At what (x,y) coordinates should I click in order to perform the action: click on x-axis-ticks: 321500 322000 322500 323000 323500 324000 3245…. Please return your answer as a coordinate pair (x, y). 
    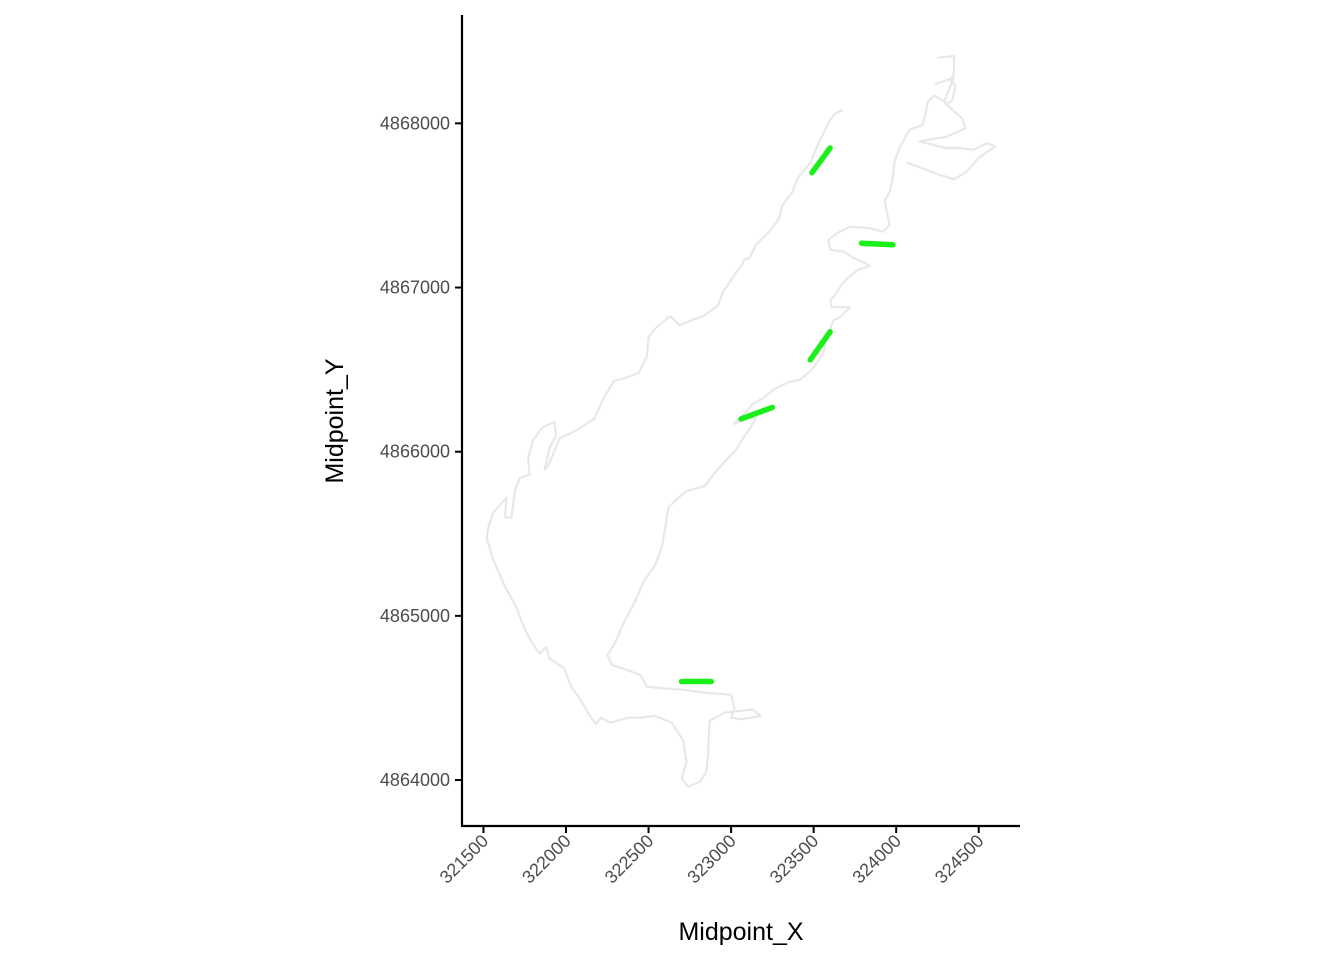
    Looking at the image, I should click on (712, 856).